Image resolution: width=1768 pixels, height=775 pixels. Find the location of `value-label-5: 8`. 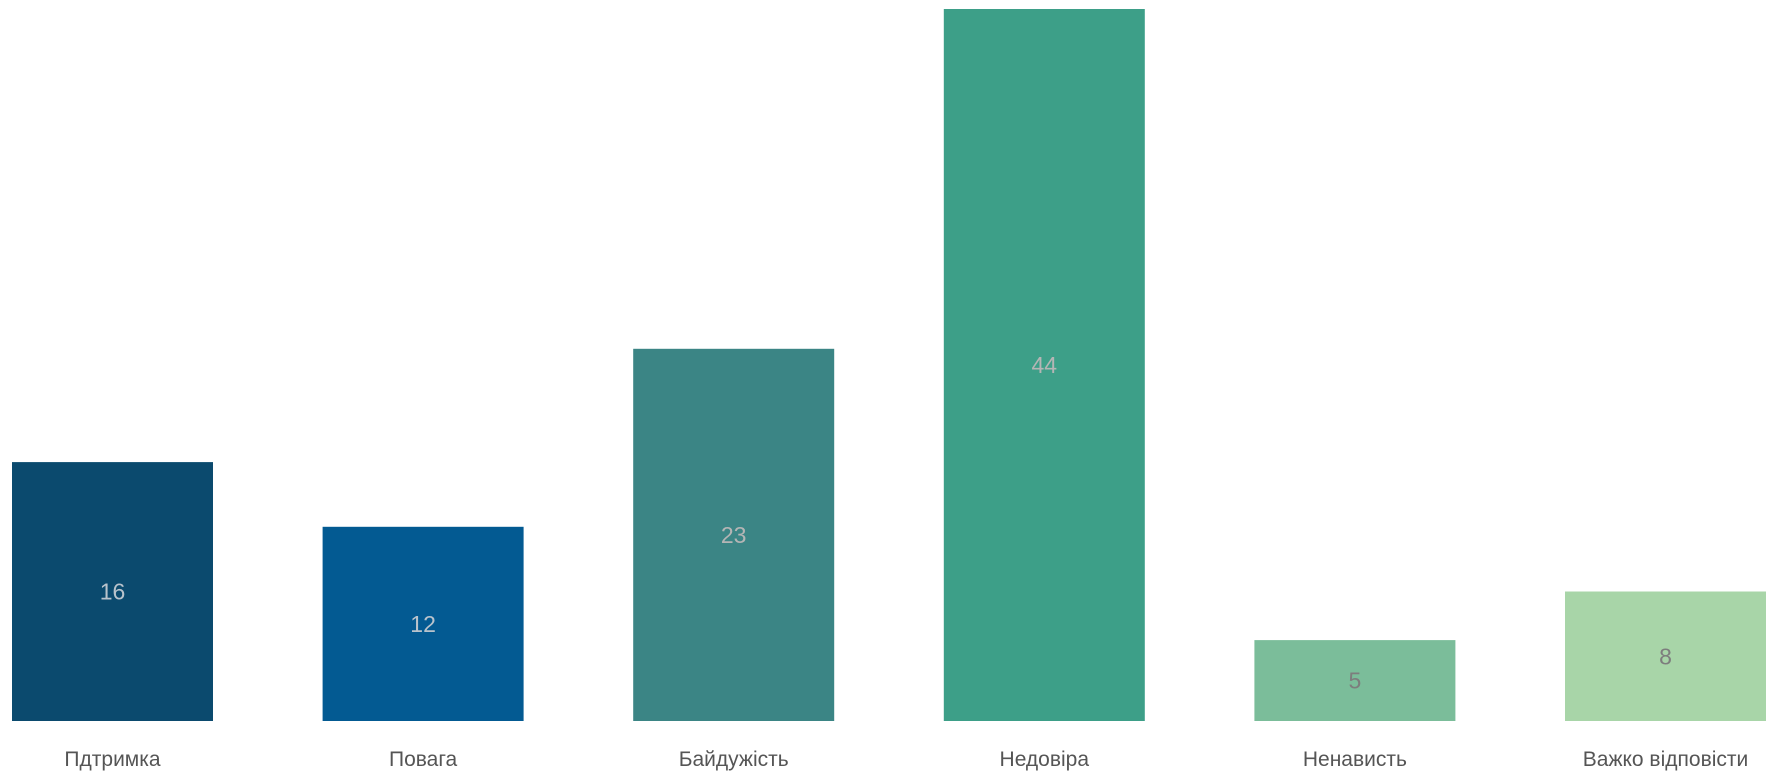

value-label-5: 8 is located at coordinates (1665, 656).